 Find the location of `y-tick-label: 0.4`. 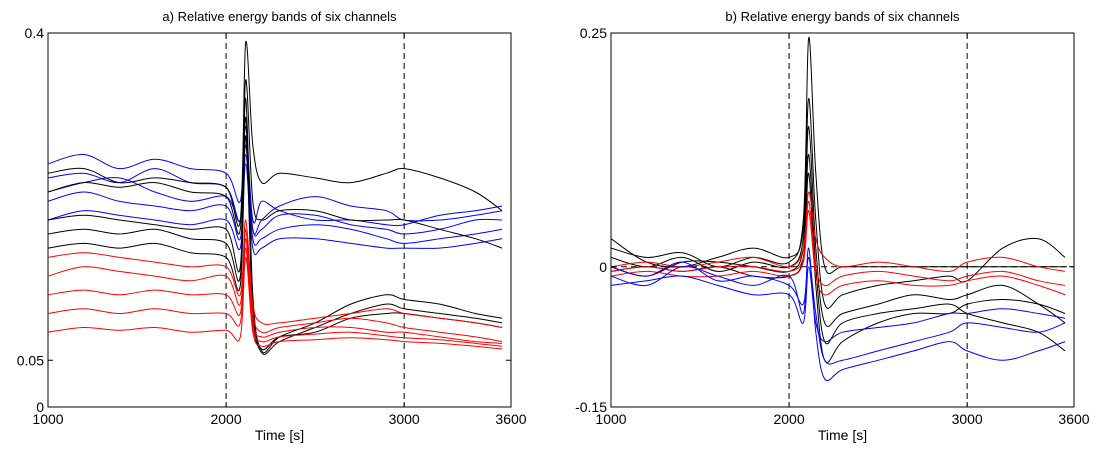

y-tick-label: 0.4 is located at coordinates (35, 33).